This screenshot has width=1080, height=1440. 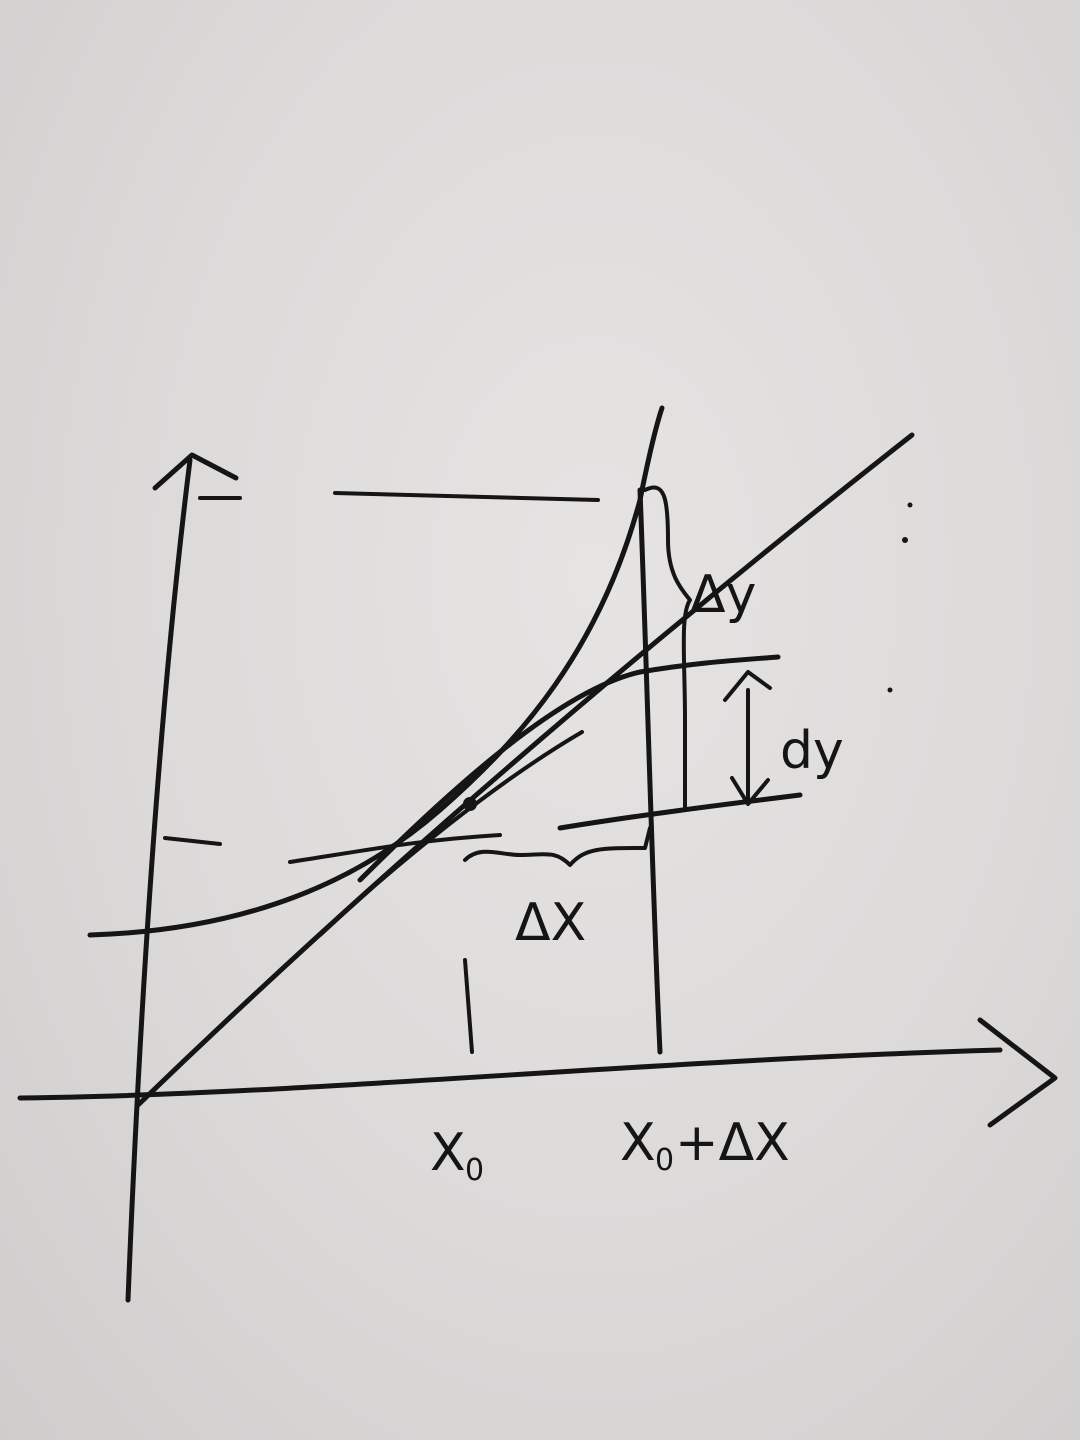 I want to click on secant-segment, so click(x=451, y=833).